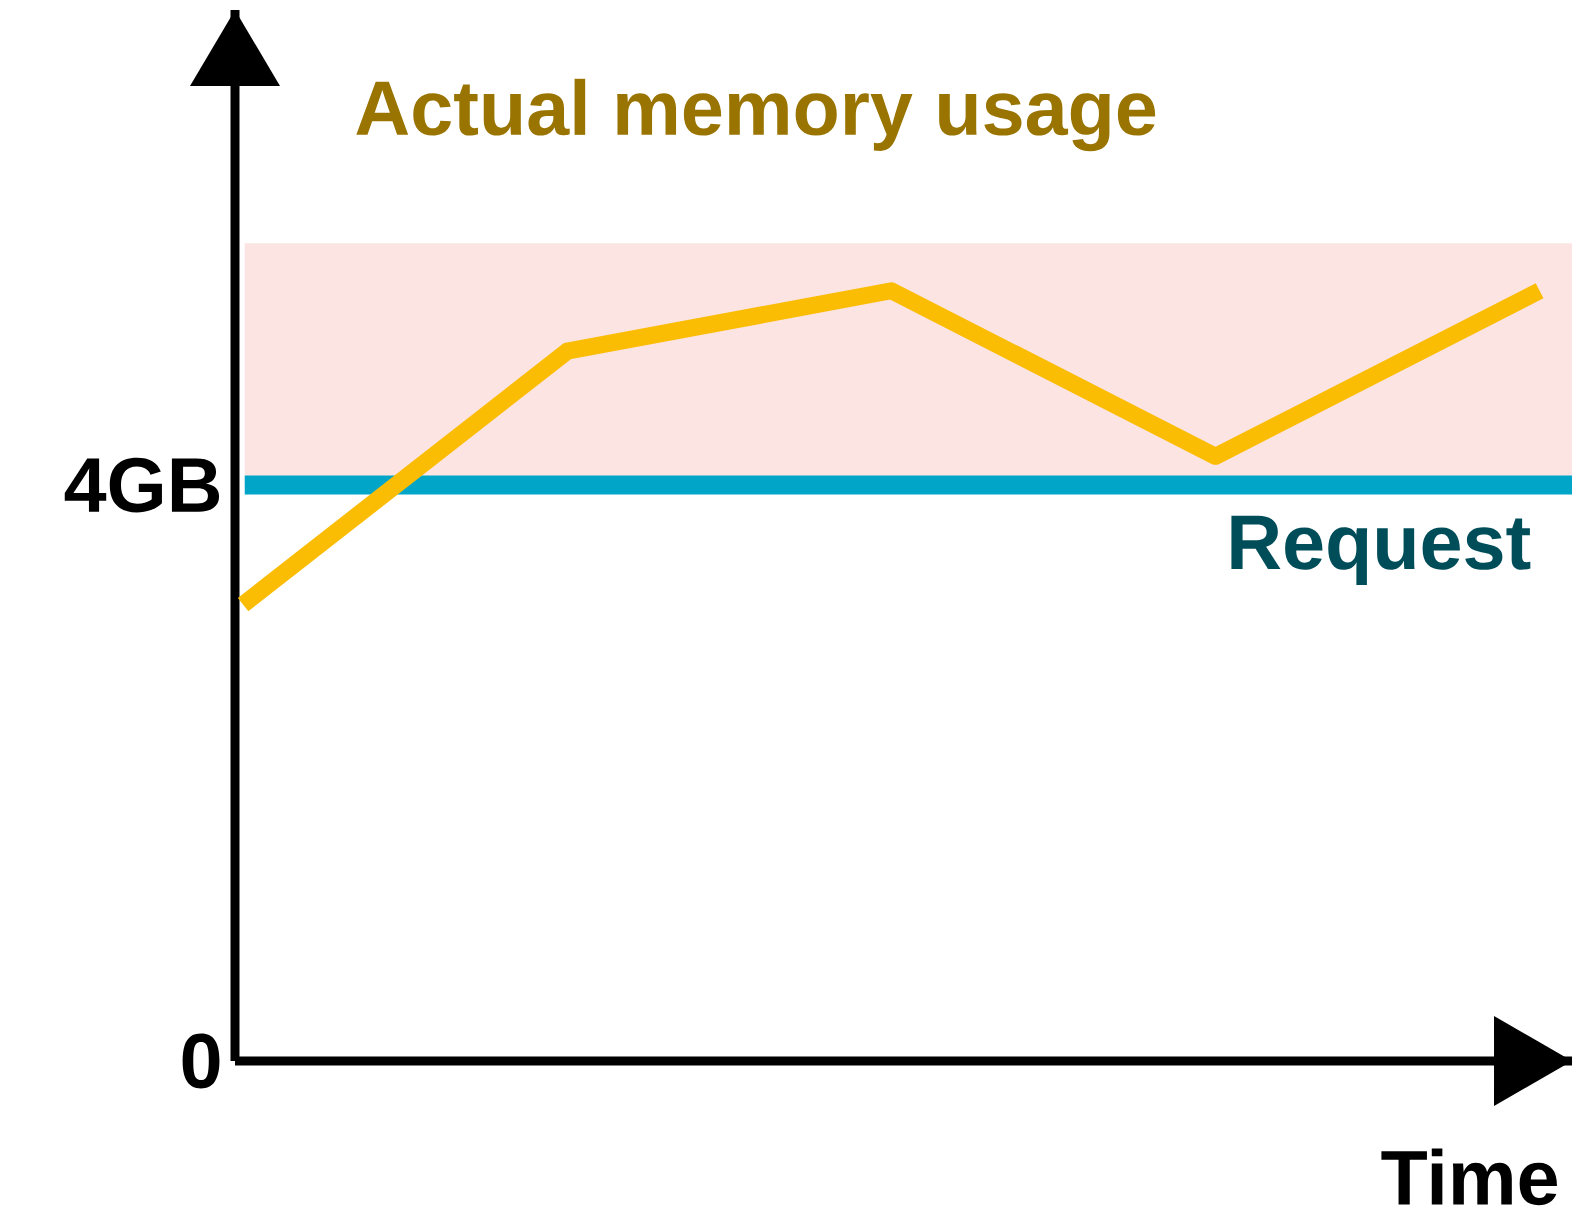  Describe the element at coordinates (142, 485) in the screenshot. I see `y-tick-label: 4GB` at that location.